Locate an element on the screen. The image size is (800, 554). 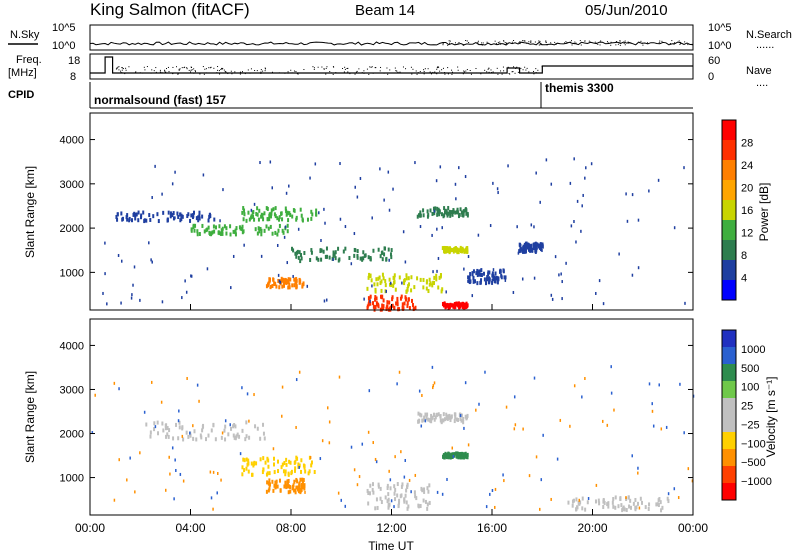
colorbar-tick-label: −500 is located at coordinates (753, 463).